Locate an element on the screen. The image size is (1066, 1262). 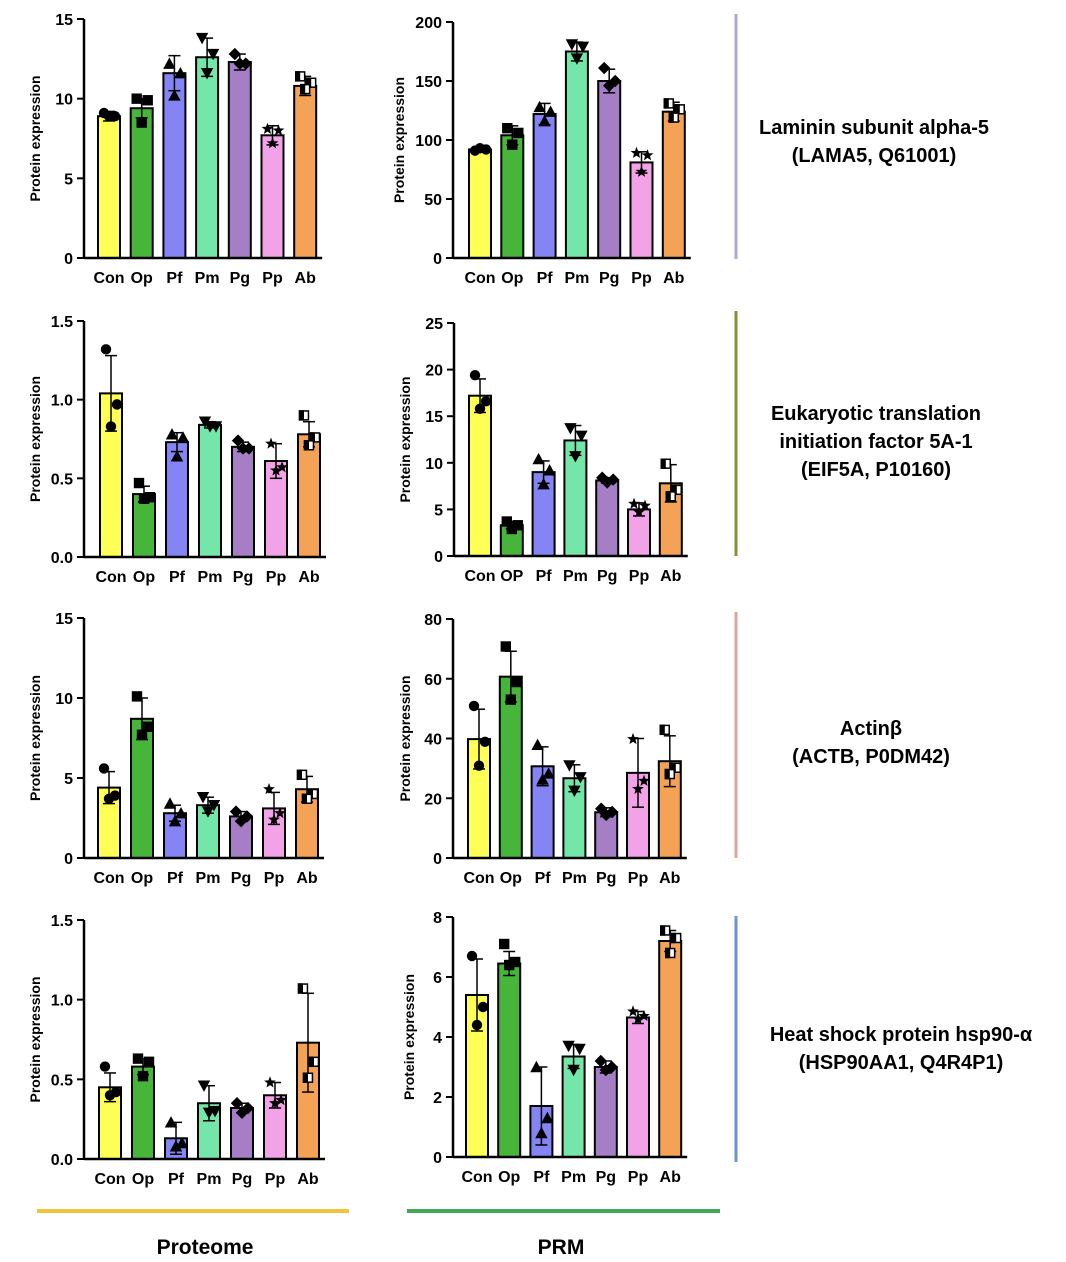
x-tick-label: Ab is located at coordinates (670, 878).